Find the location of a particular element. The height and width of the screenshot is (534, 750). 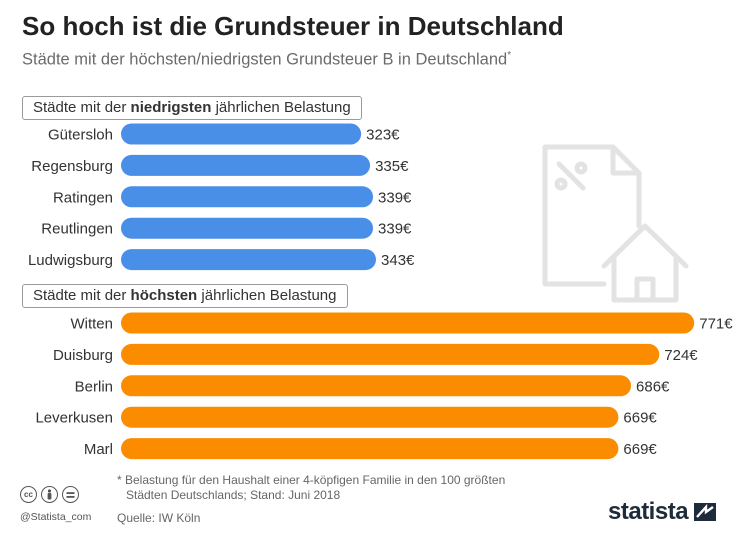

no-derivatives-icon is located at coordinates (70, 494).